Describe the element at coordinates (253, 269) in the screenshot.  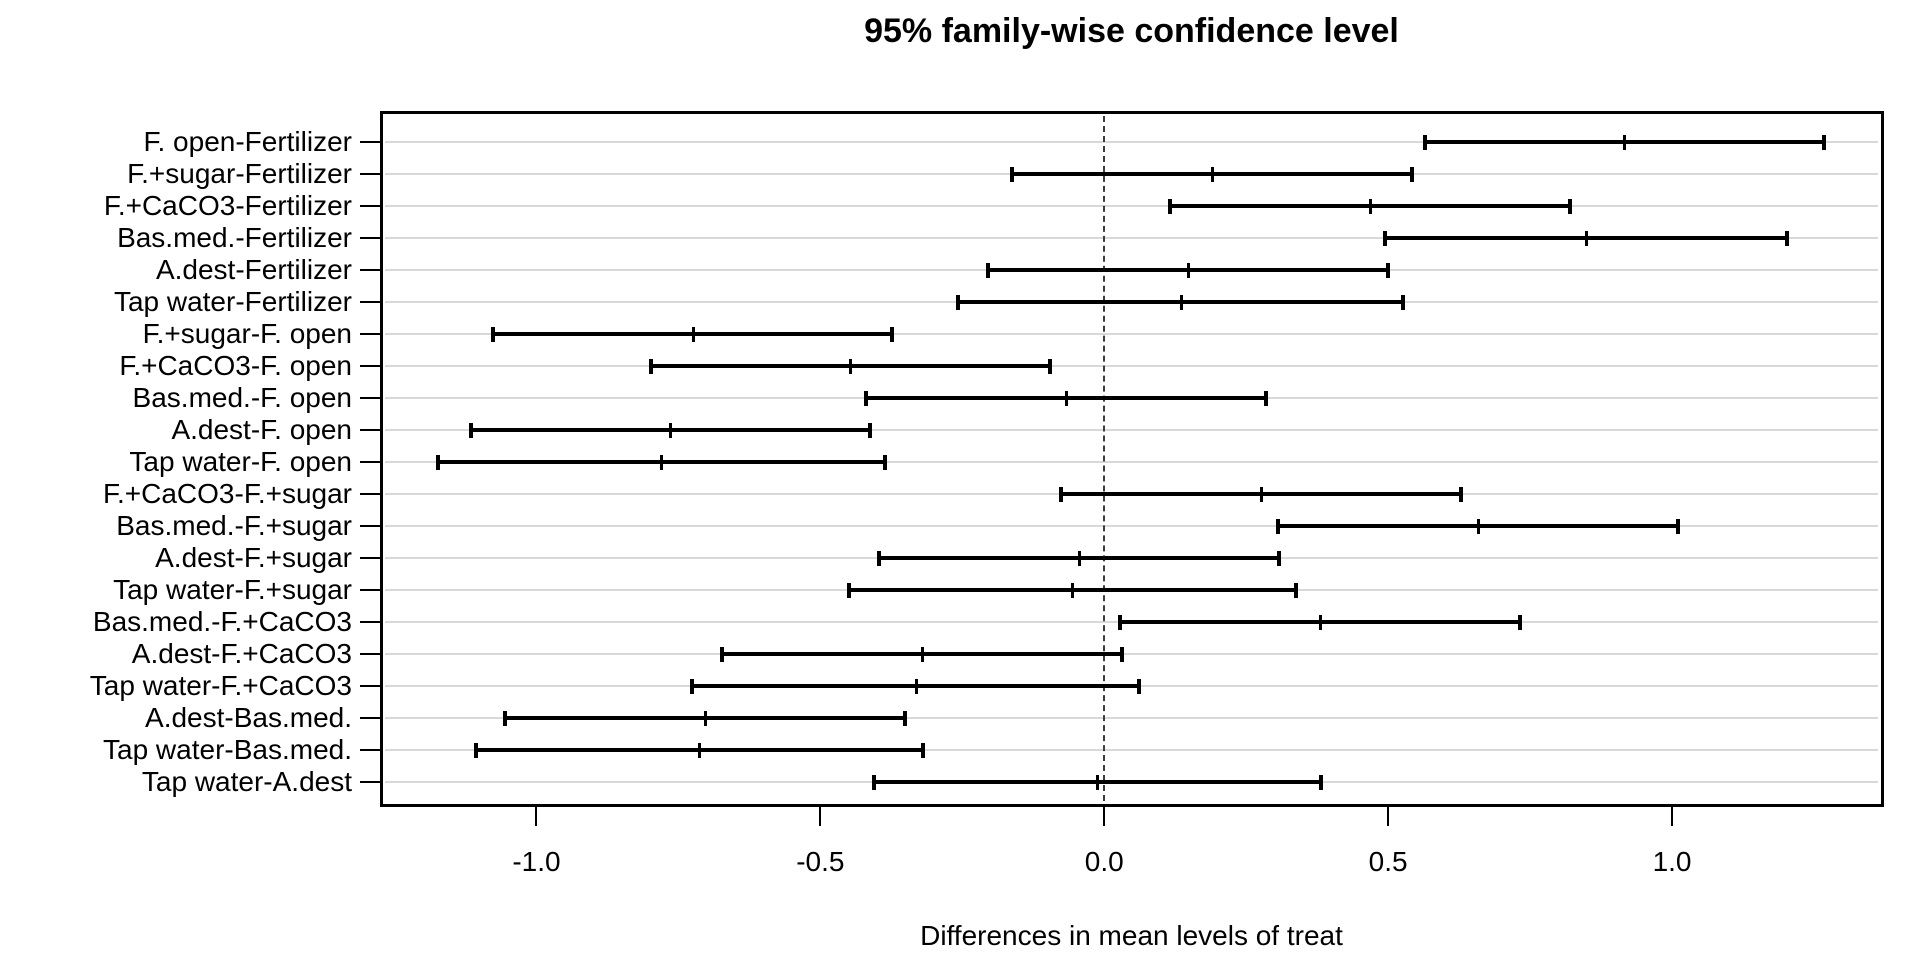
I see `y-tick-label: A.dest-Fertilizer` at that location.